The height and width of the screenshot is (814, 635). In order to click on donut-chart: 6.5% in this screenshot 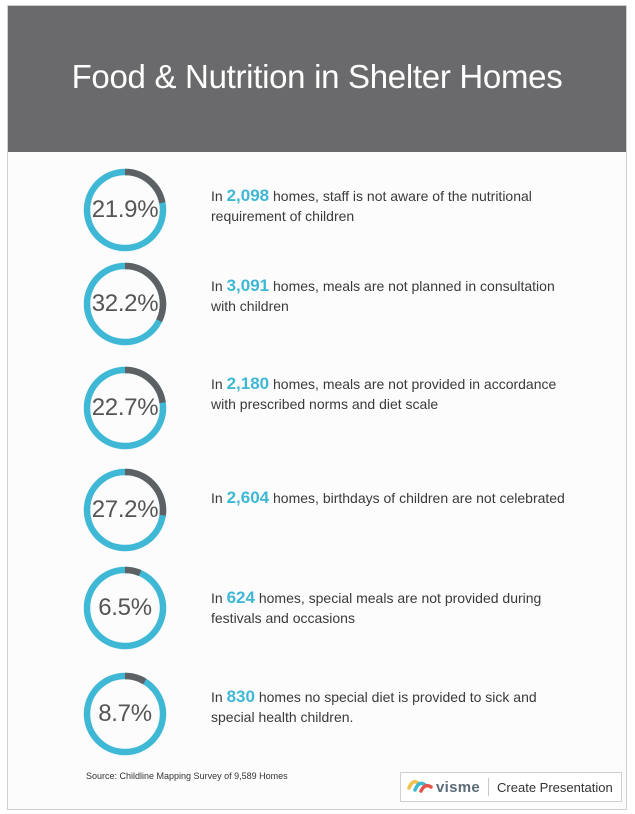, I will do `click(125, 608)`.